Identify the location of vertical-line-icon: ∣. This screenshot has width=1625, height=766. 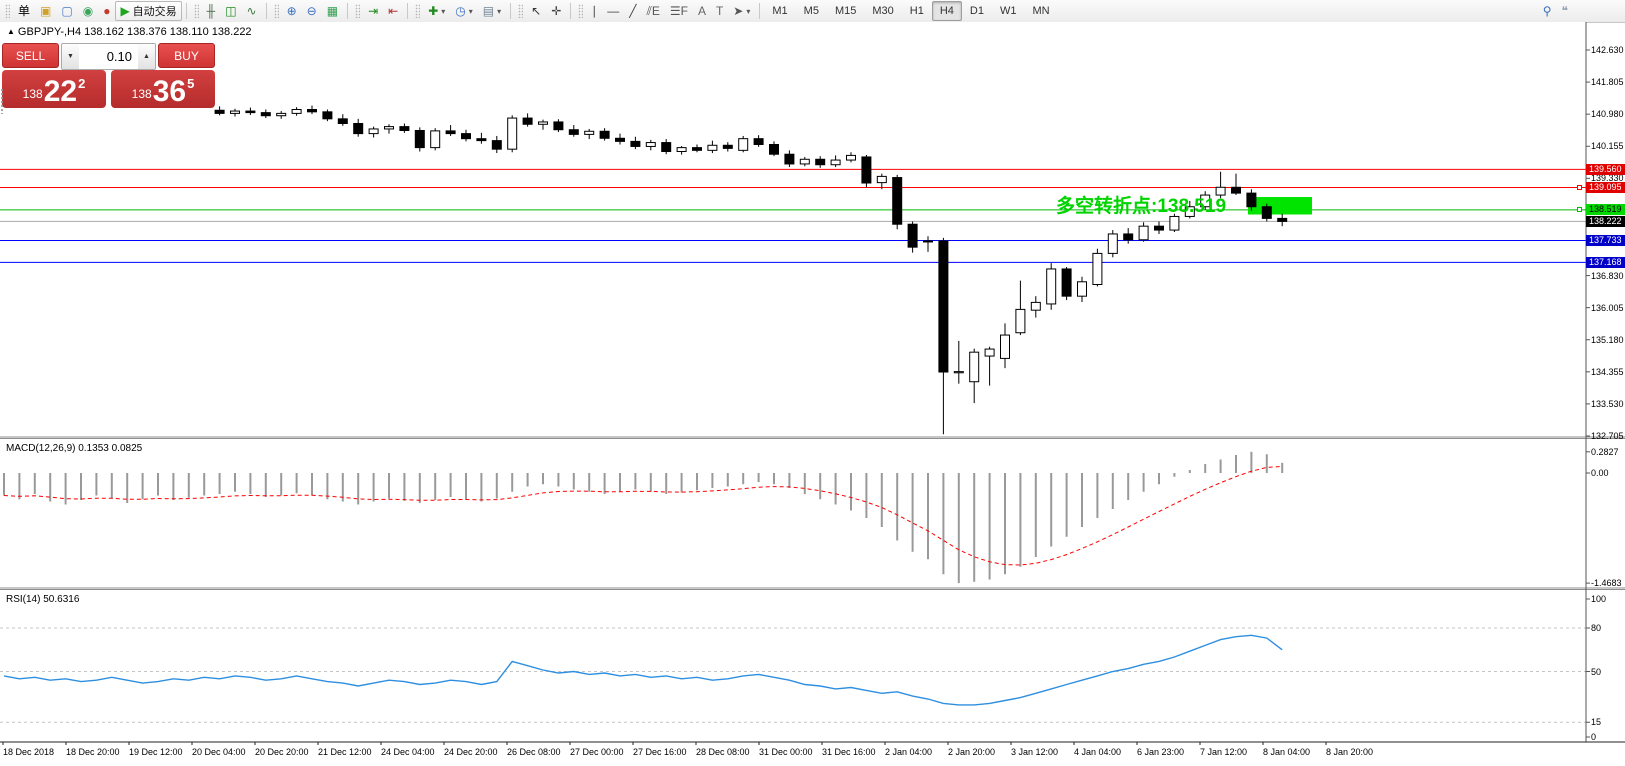
(594, 11).